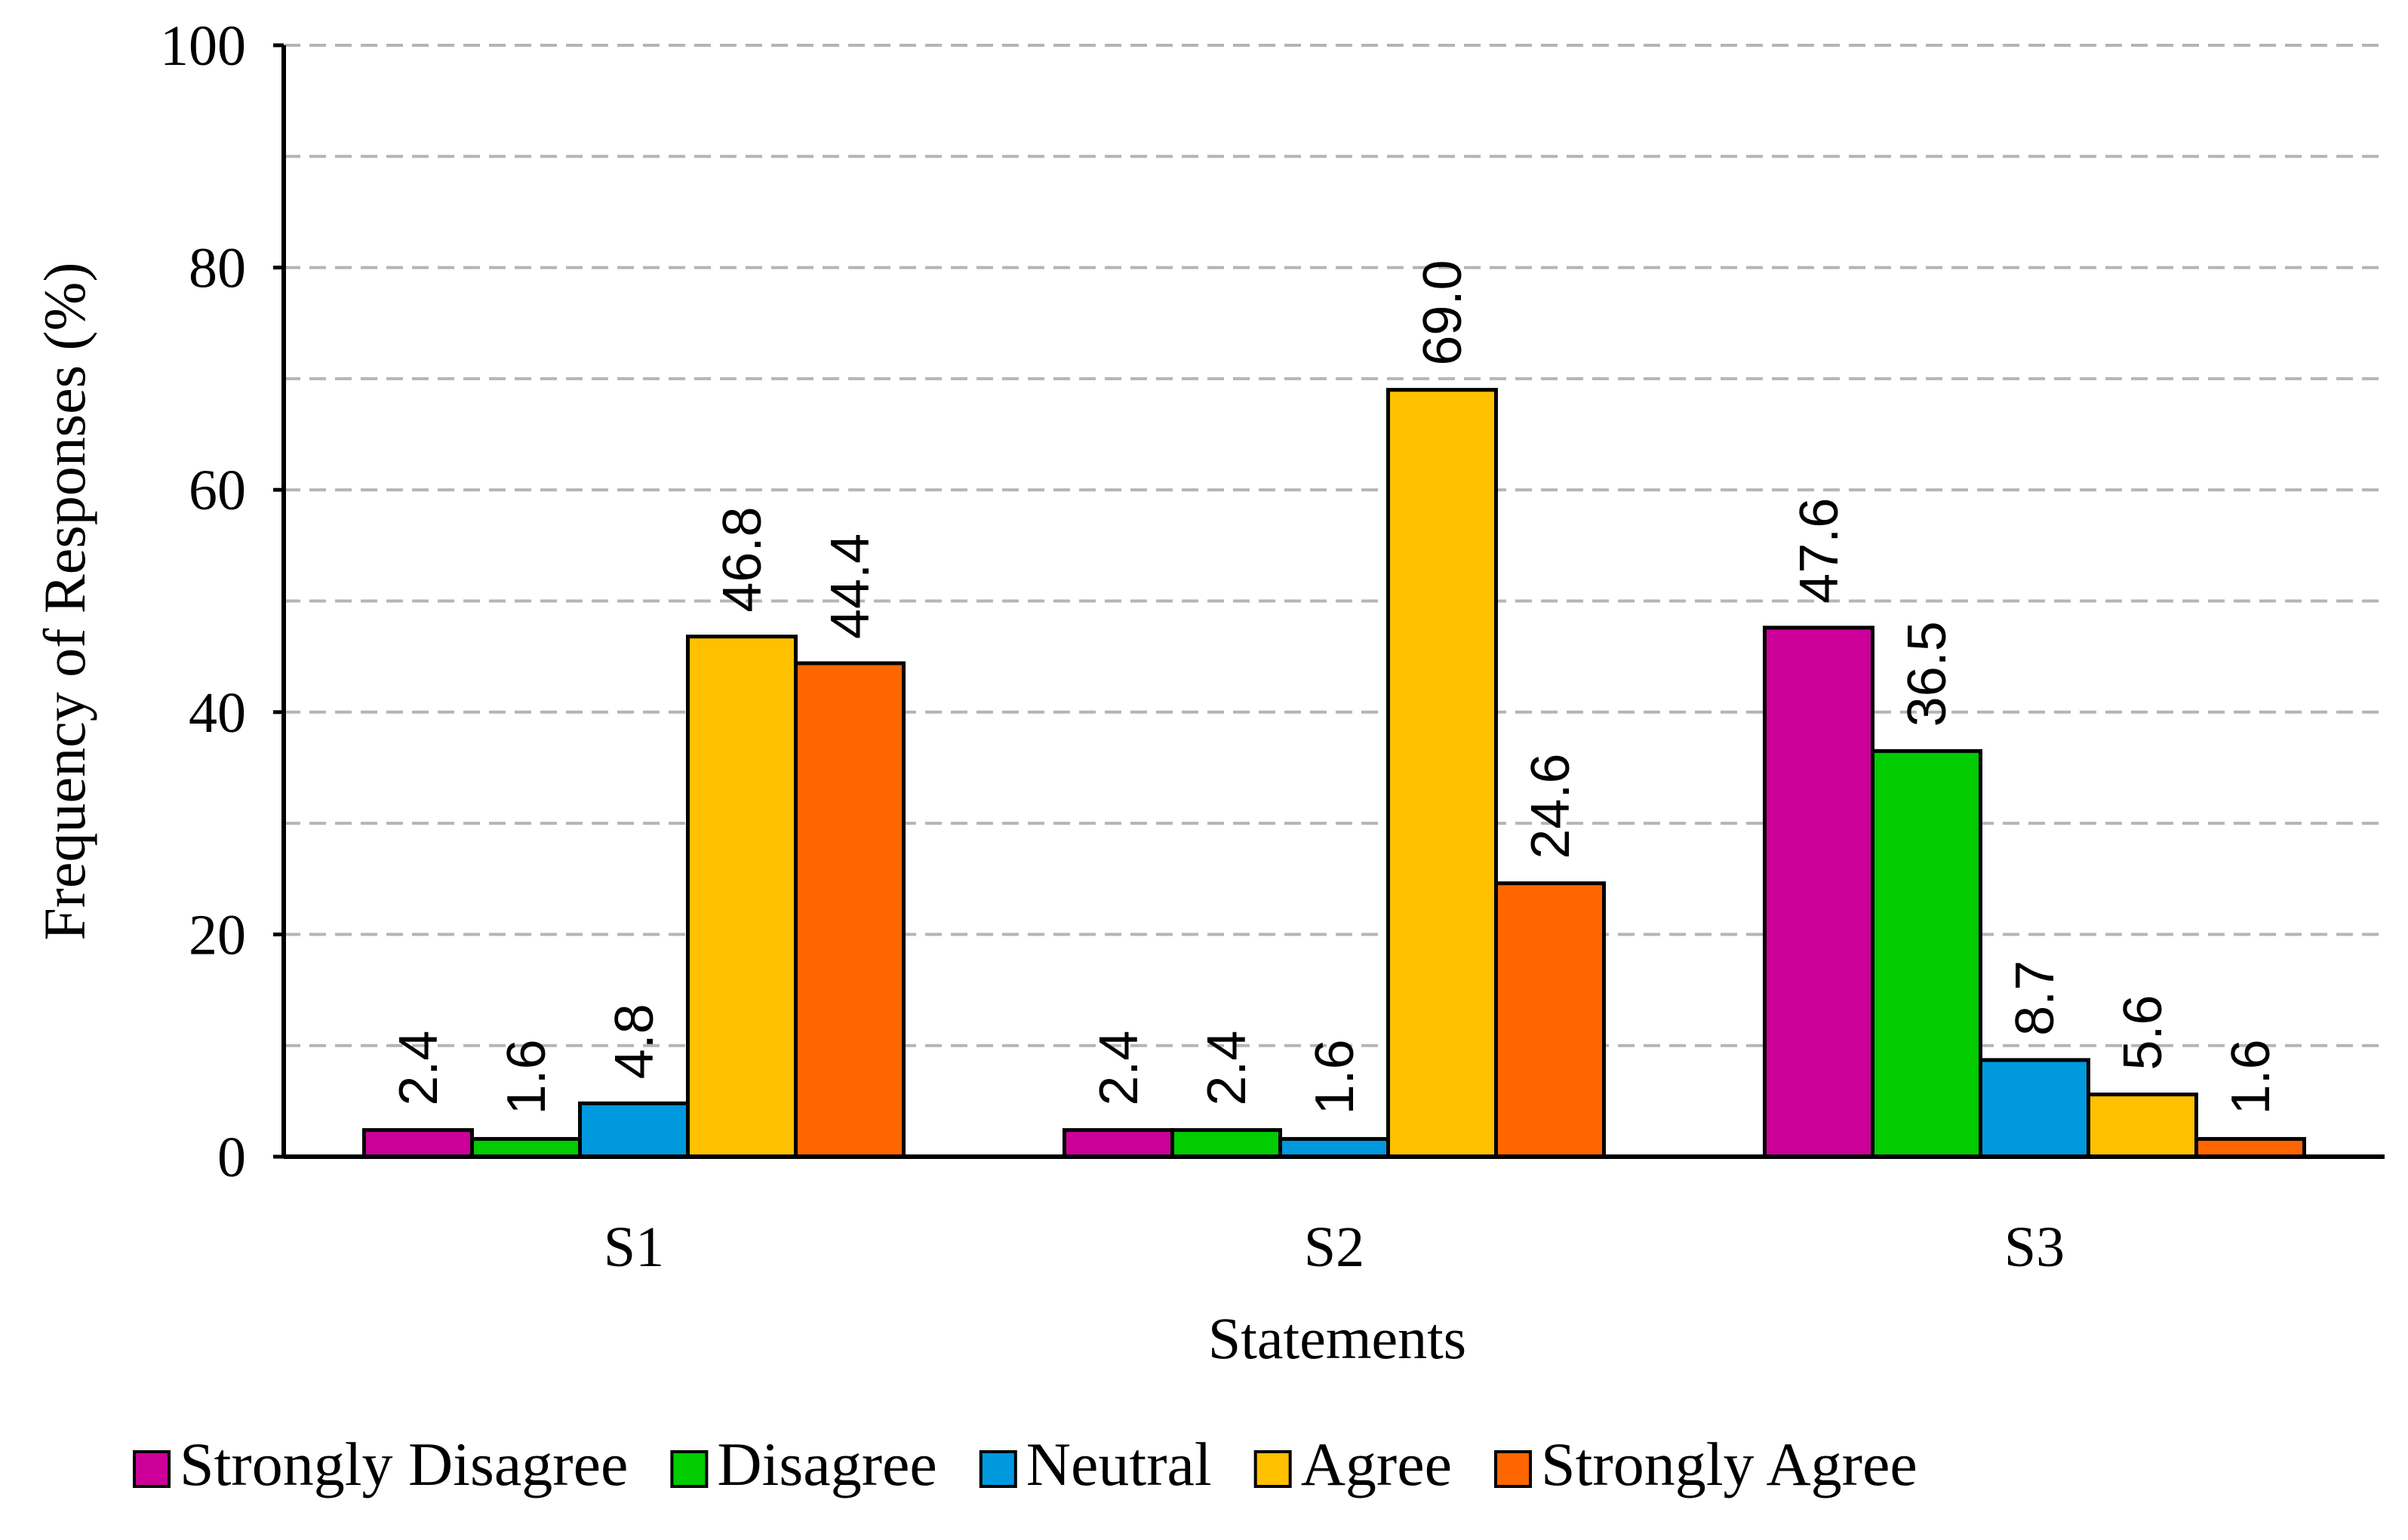 The width and height of the screenshot is (2408, 1540). Describe the element at coordinates (152, 1469) in the screenshot. I see `legend-swatch-strongly-disagree` at that location.